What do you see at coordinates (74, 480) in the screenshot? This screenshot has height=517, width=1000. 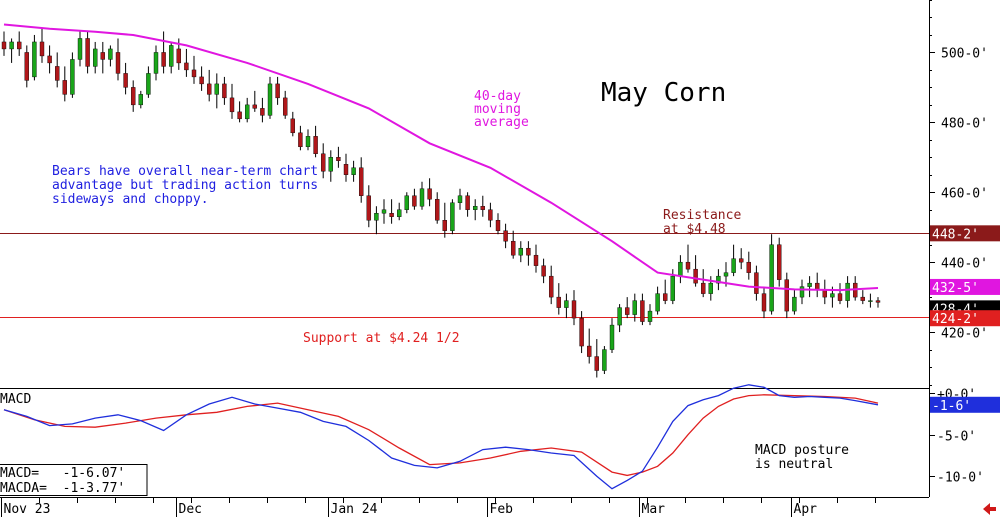 I see `macd-readout-frame` at bounding box center [74, 480].